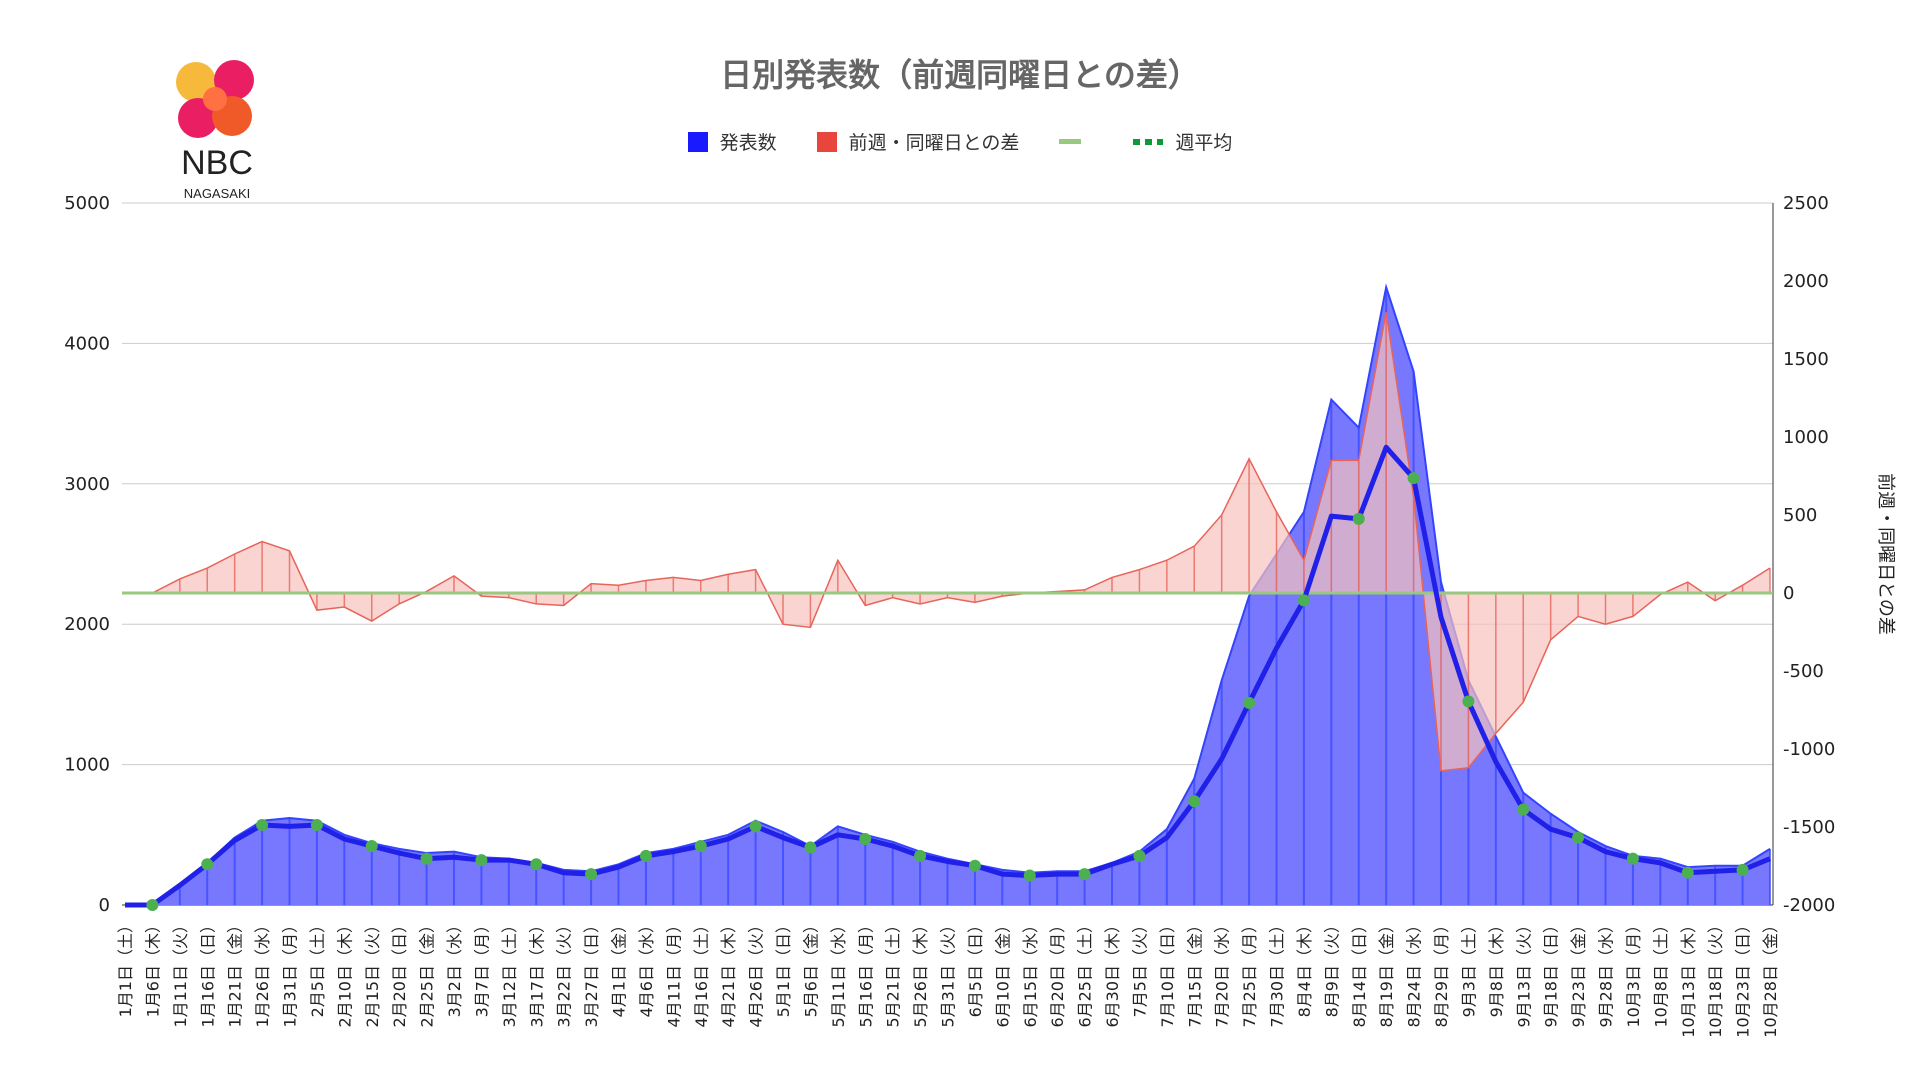 The image size is (1920, 1080). I want to click on legend-item-count: 発表数, so click(732, 141).